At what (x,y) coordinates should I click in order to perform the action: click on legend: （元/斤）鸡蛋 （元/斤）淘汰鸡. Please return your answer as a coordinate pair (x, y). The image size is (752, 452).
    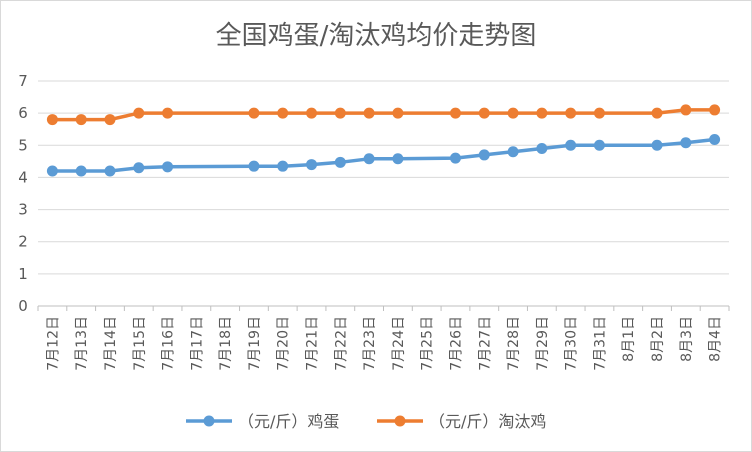
    Looking at the image, I should click on (366, 421).